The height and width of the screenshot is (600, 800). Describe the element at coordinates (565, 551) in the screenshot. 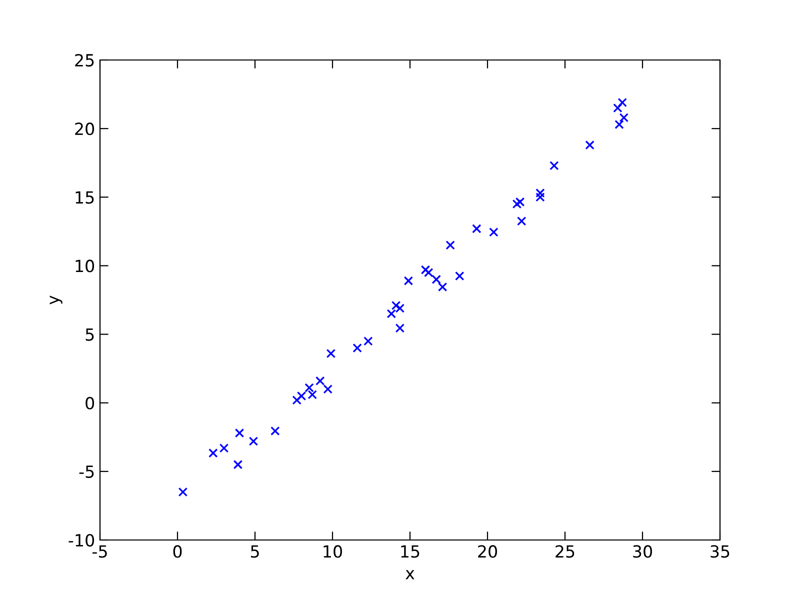

I see `x-tick-label: 25` at that location.